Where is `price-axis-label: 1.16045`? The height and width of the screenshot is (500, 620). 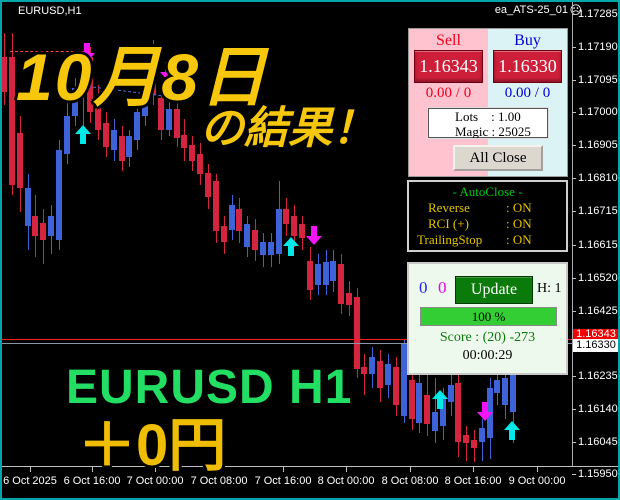 price-axis-label: 1.16045 is located at coordinates (598, 441).